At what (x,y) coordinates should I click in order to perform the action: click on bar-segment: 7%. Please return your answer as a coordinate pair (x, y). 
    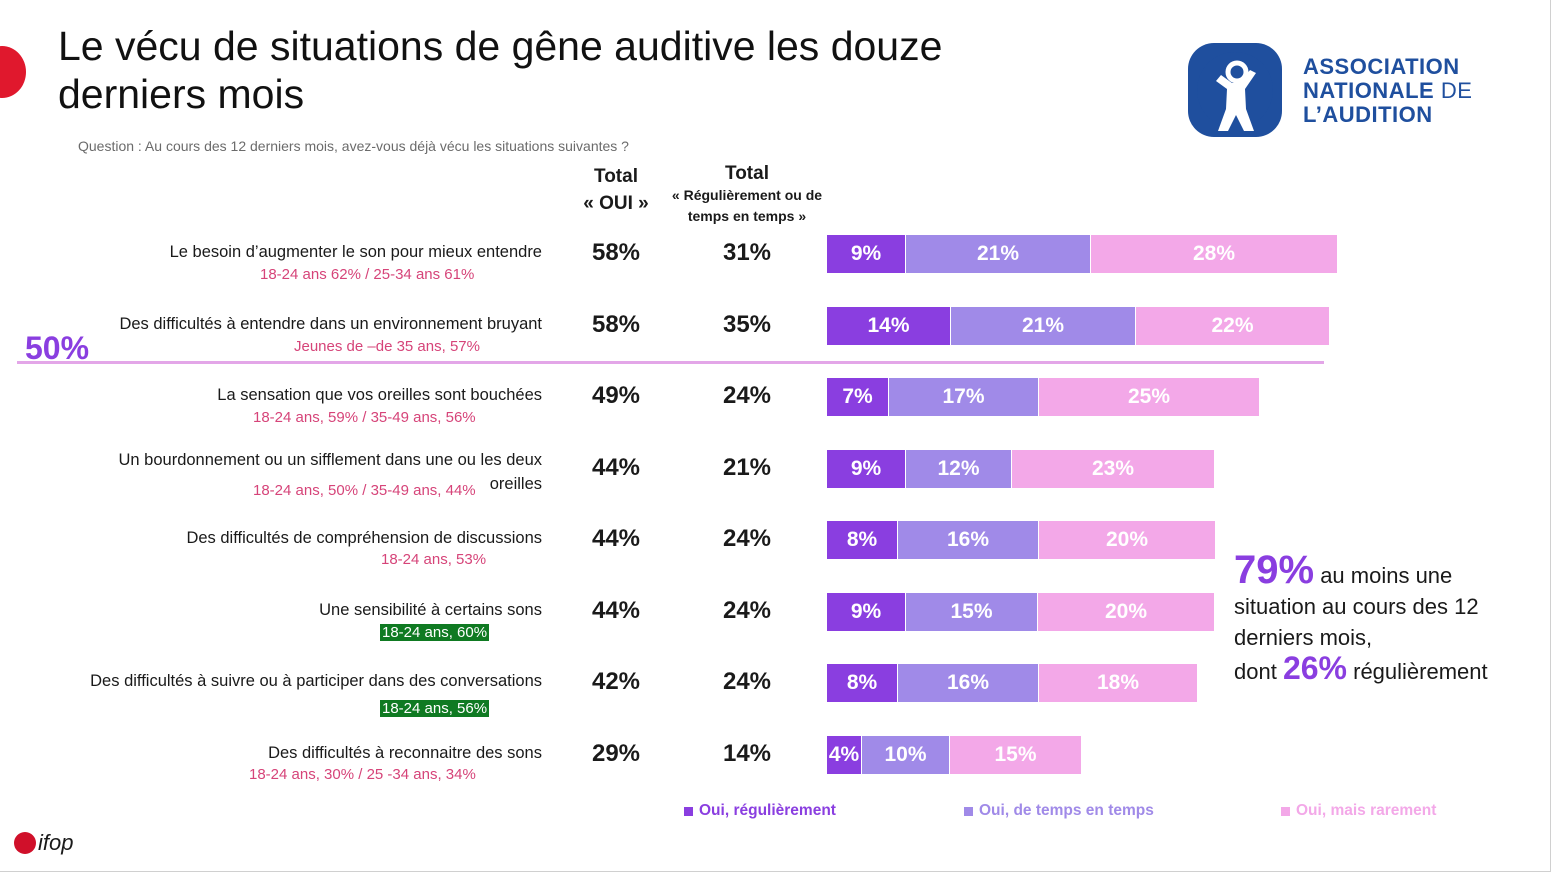
    Looking at the image, I should click on (858, 397).